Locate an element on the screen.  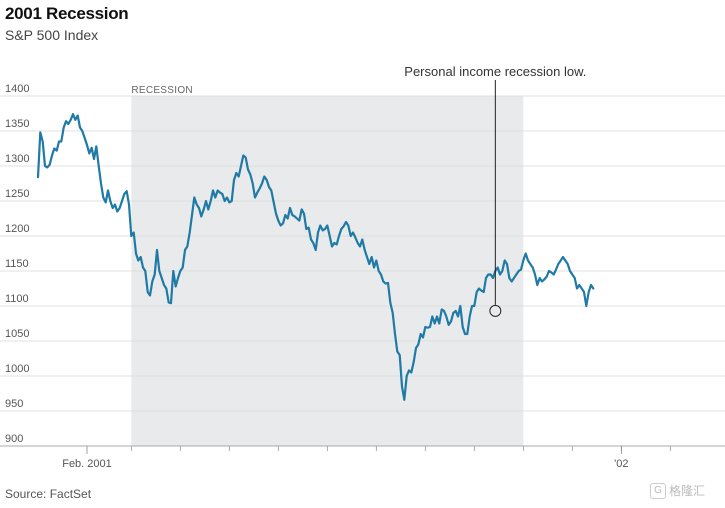
watermark-logo-icon: G is located at coordinates (658, 490).